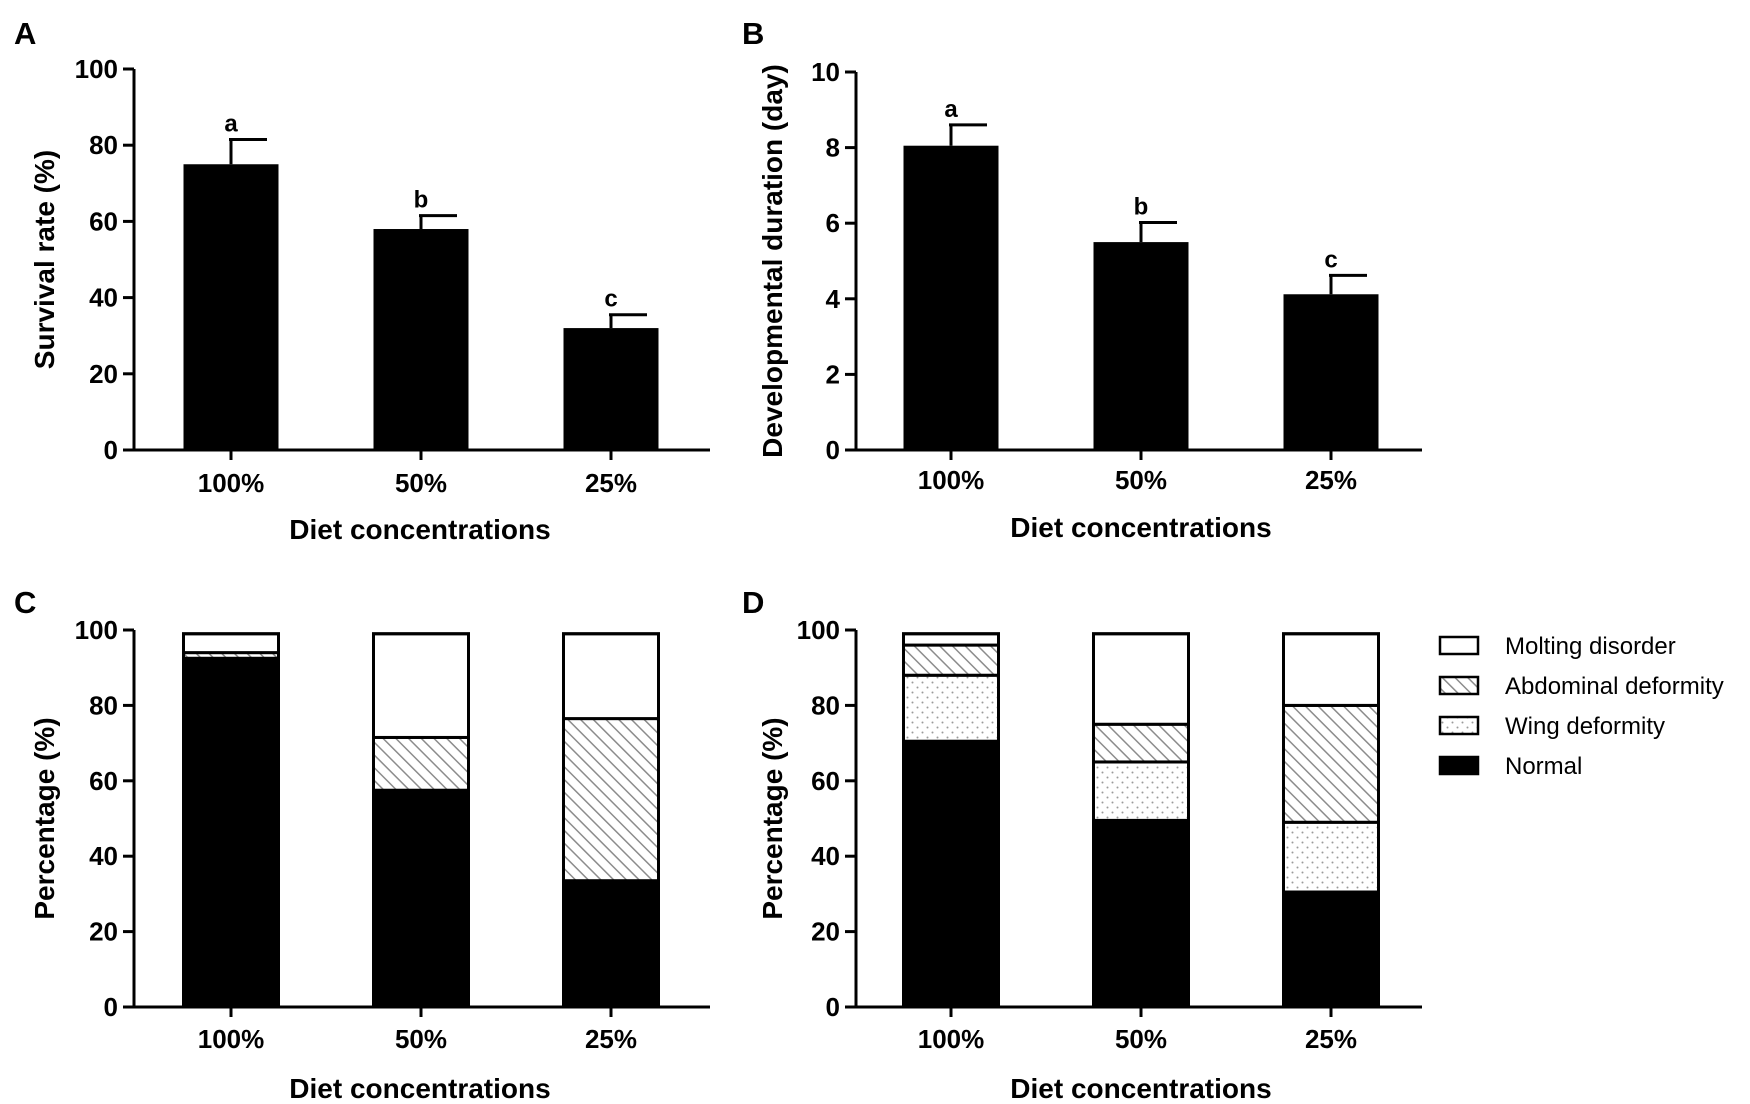 The width and height of the screenshot is (1750, 1104). What do you see at coordinates (833, 299) in the screenshot?
I see `y-tick-label-b-2: 4` at bounding box center [833, 299].